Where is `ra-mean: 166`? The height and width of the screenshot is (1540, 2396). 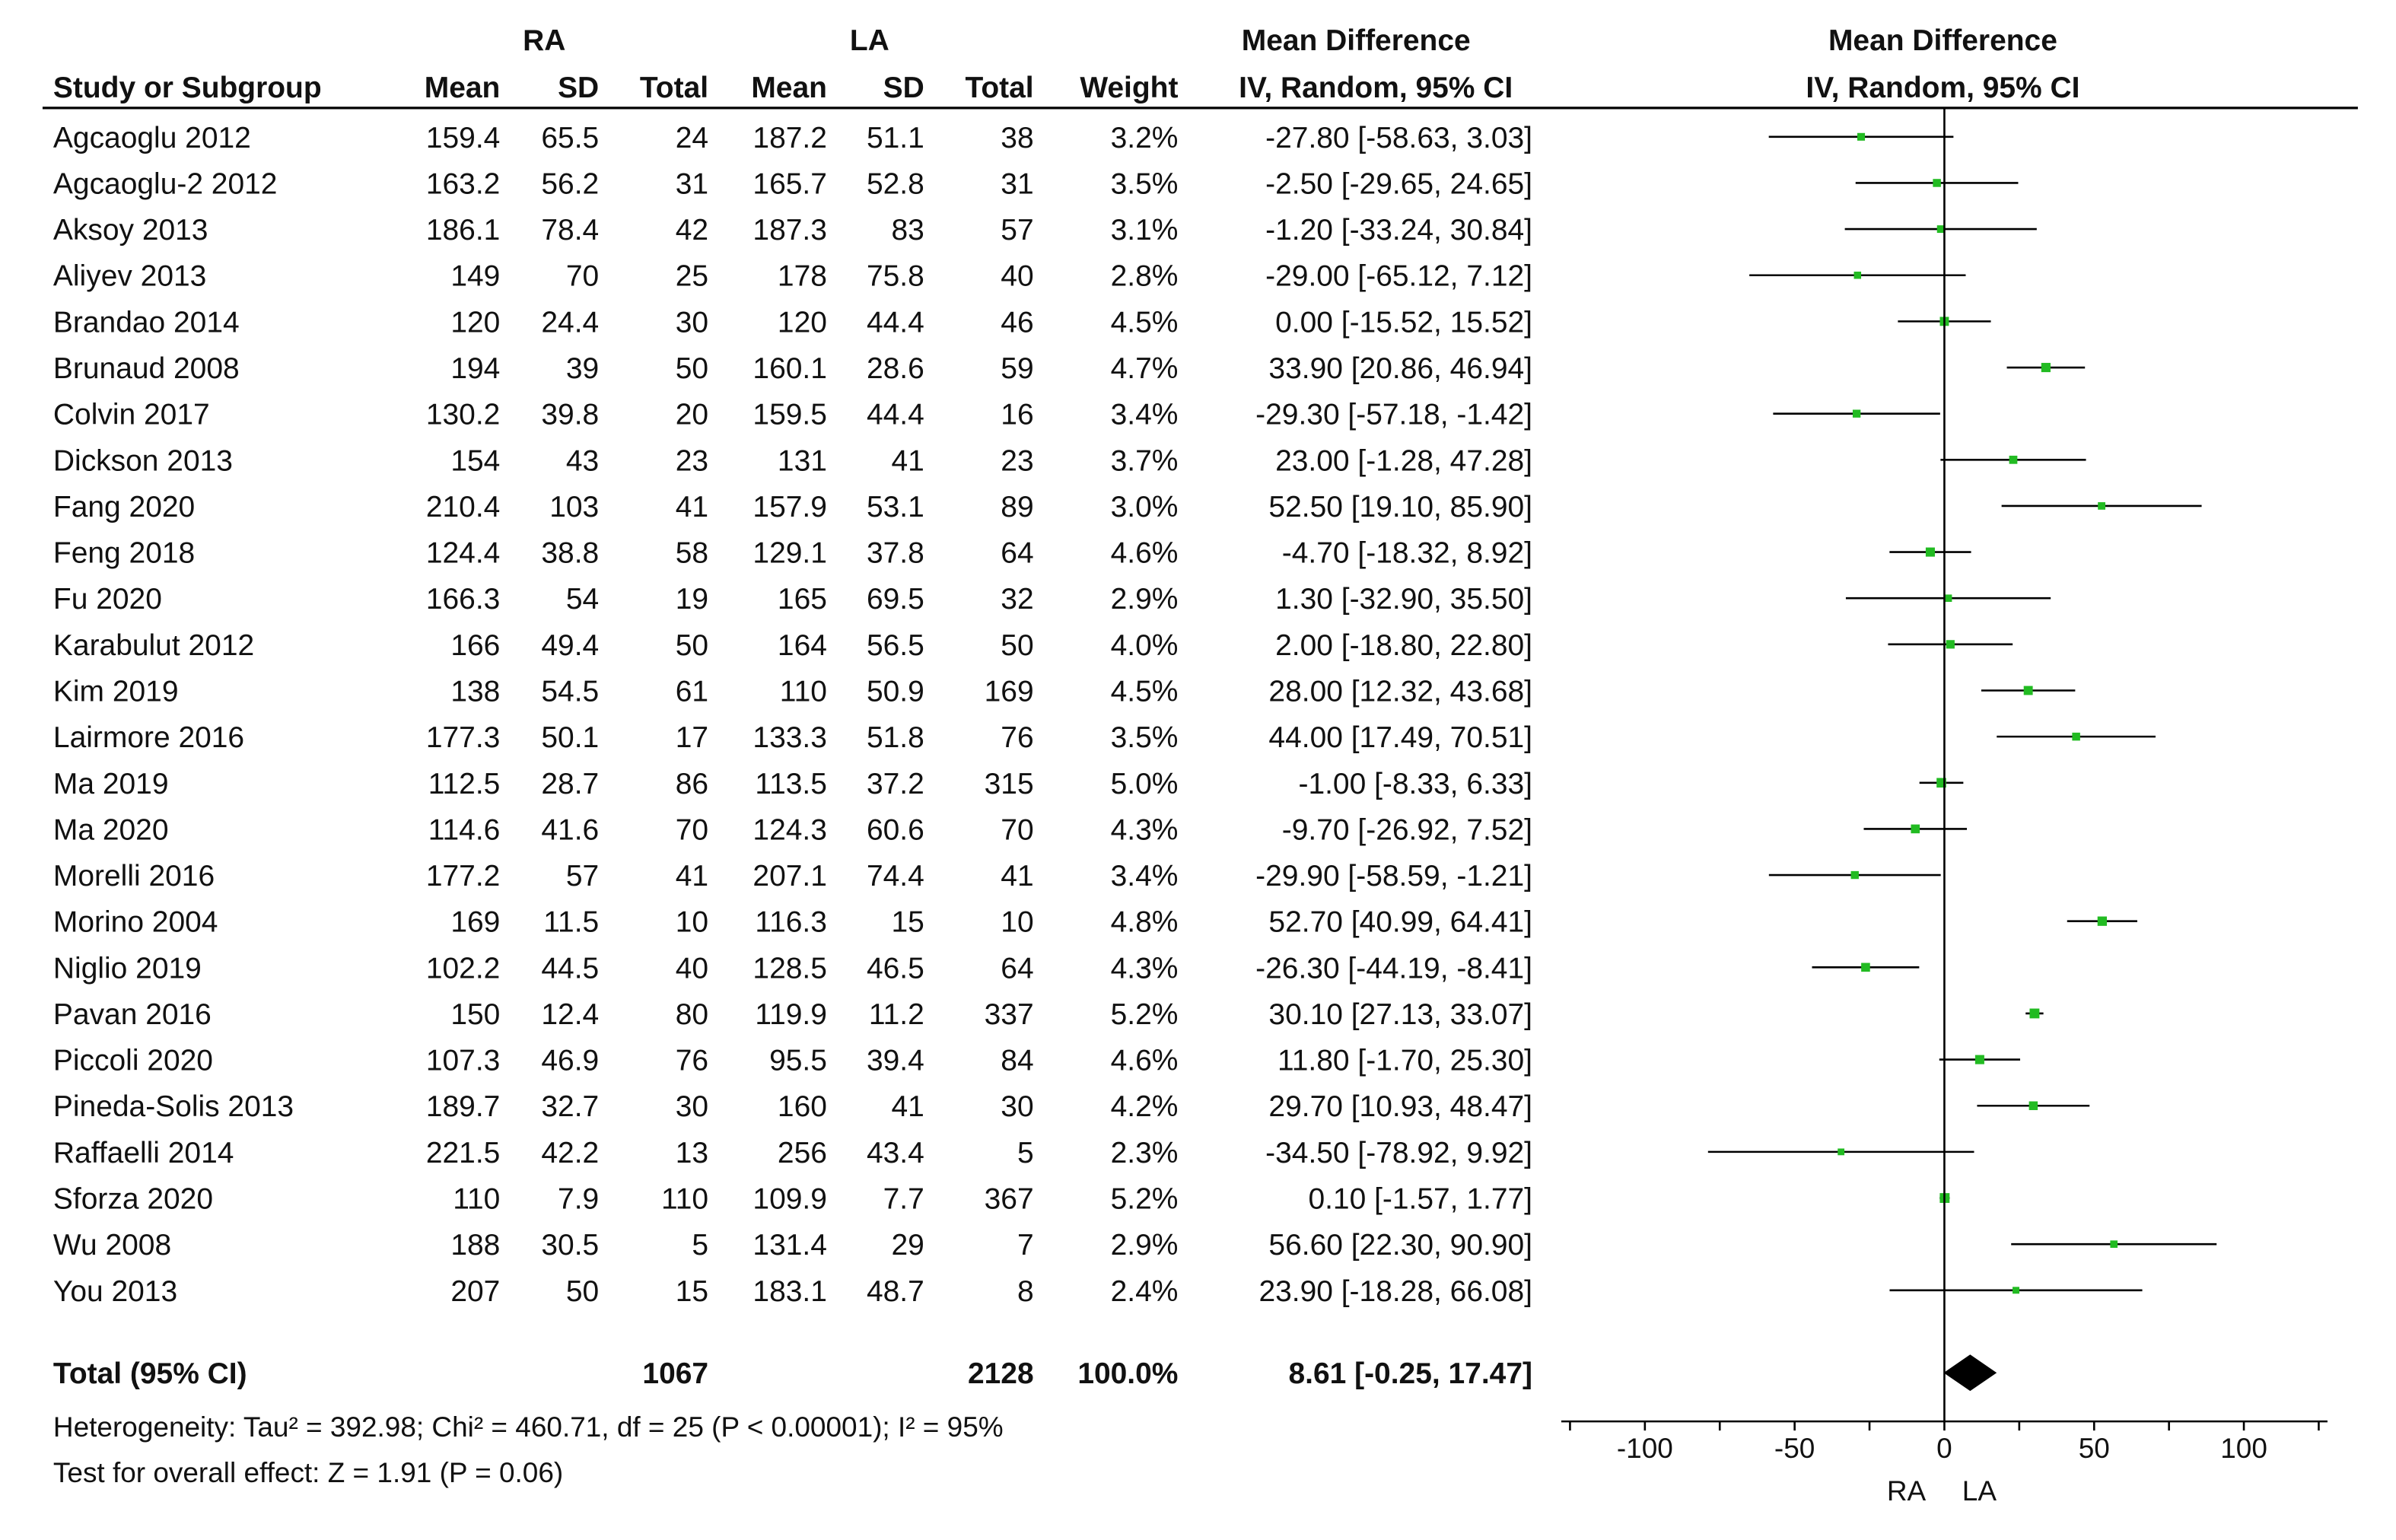 ra-mean: 166 is located at coordinates (475, 646).